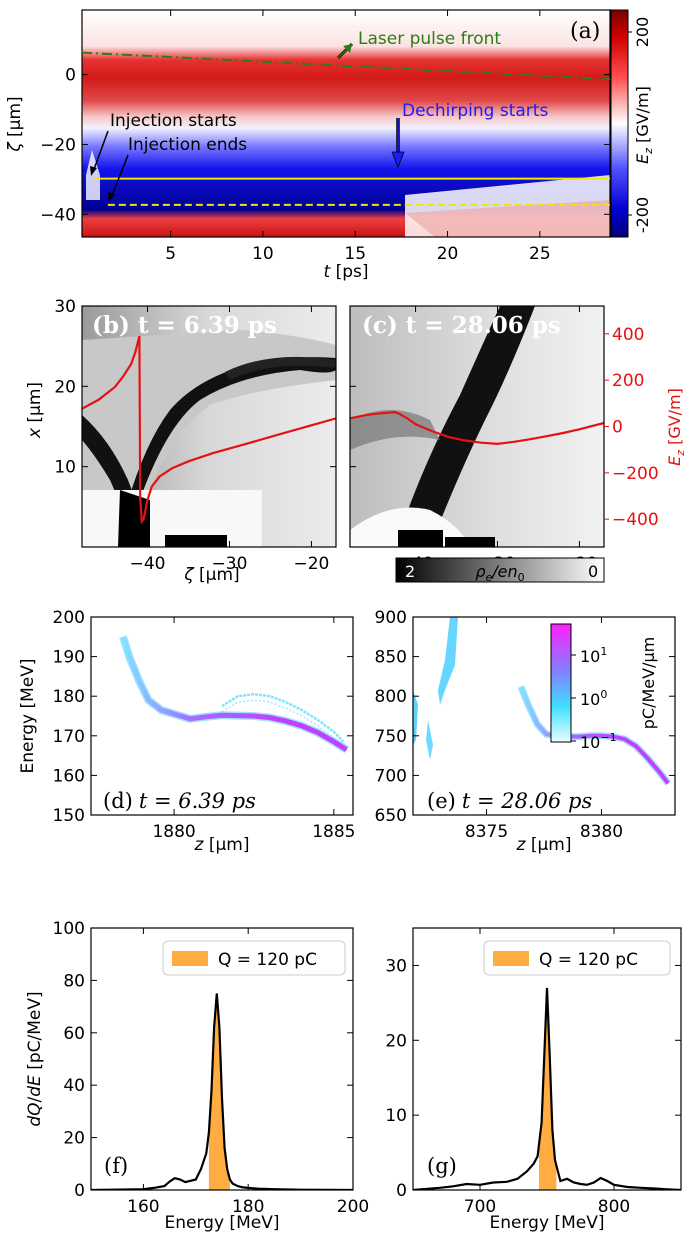 This screenshot has width=700, height=1241. Describe the element at coordinates (248, 1207) in the screenshot. I see `panel-f-xtick-label: 180` at that location.